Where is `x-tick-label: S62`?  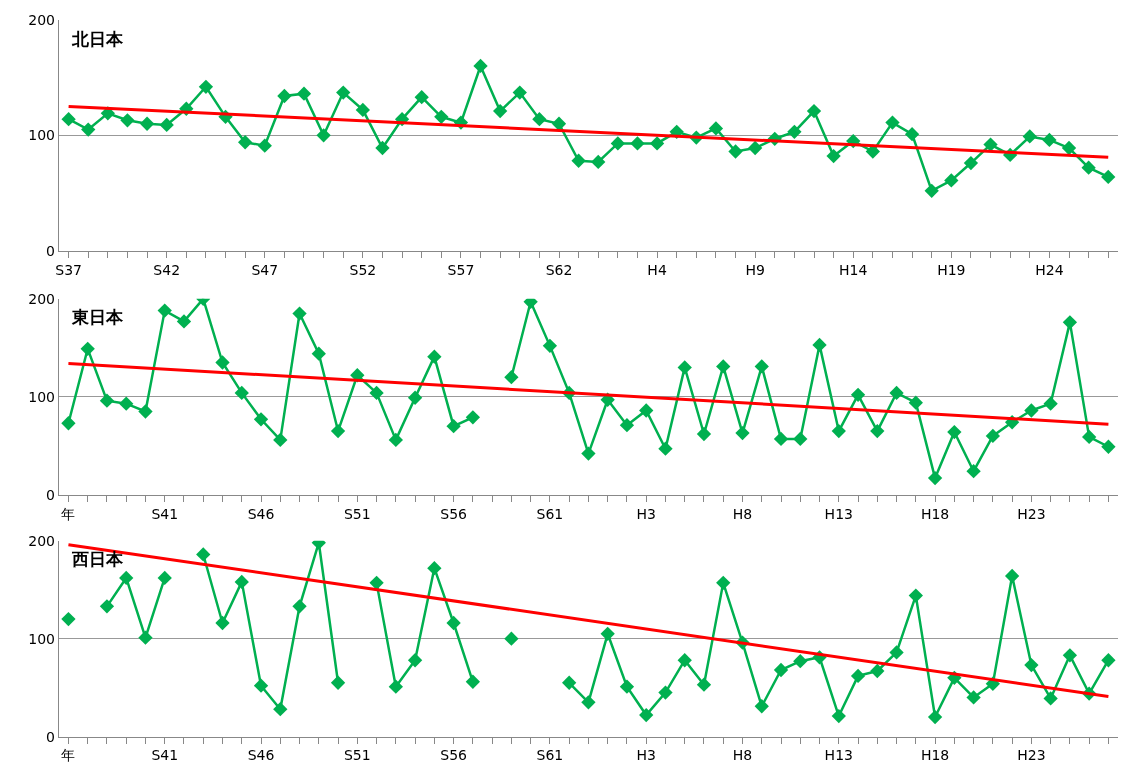 x-tick-label: S62 is located at coordinates (559, 269).